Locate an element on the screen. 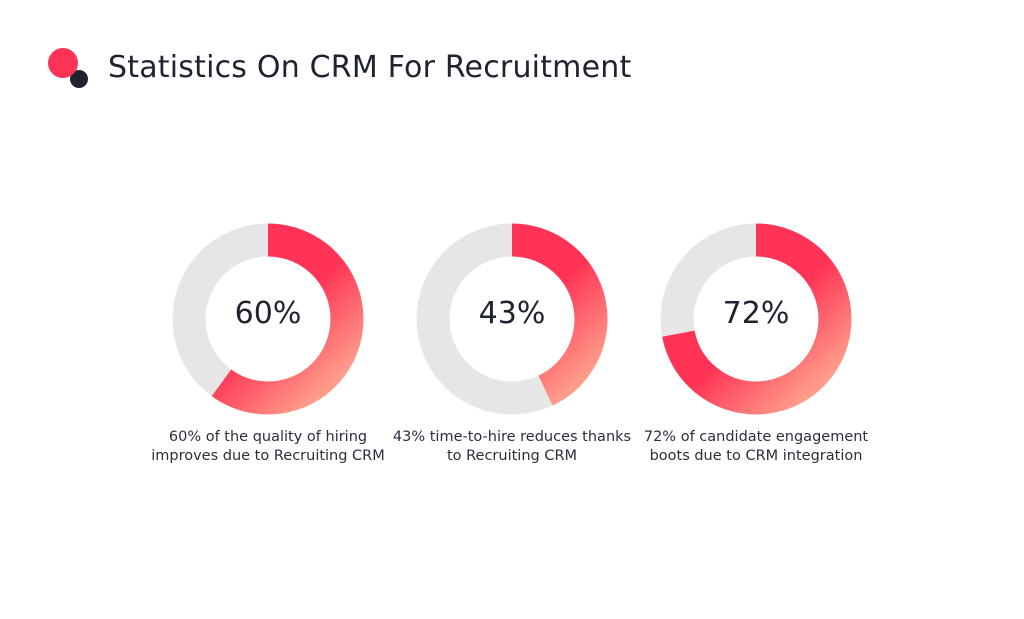 This screenshot has height=619, width=1024. donut-value-label: 60% is located at coordinates (268, 313).